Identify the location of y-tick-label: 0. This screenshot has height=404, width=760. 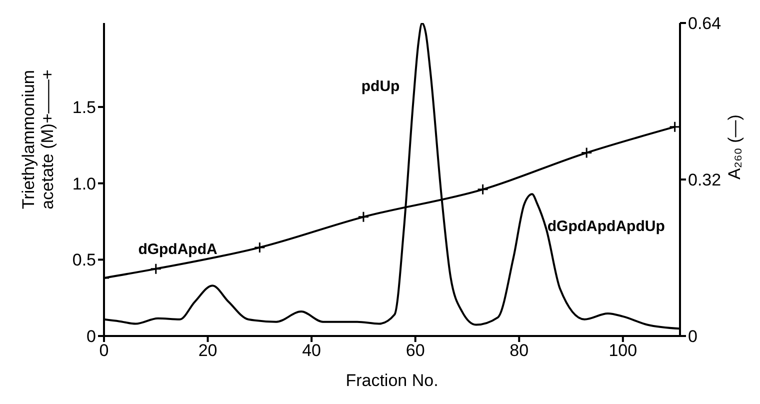
(91, 336).